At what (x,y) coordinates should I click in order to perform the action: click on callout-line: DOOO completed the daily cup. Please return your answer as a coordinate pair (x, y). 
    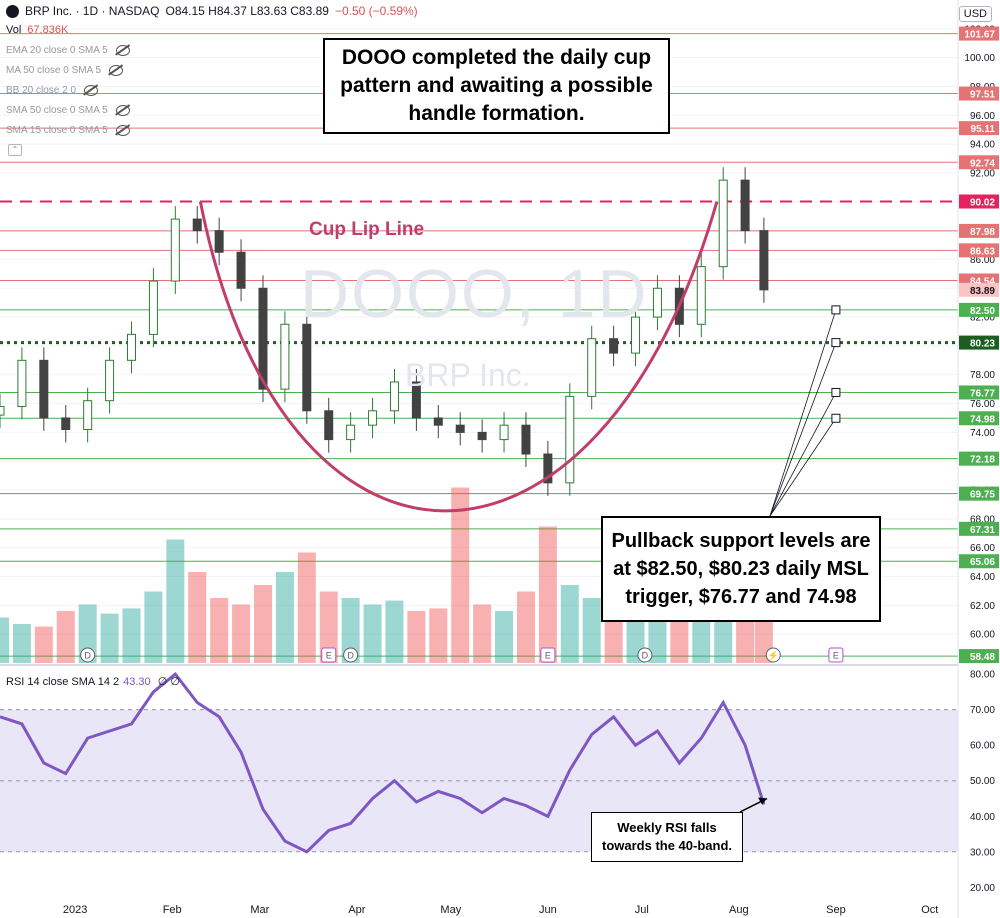
    Looking at the image, I should click on (496, 57).